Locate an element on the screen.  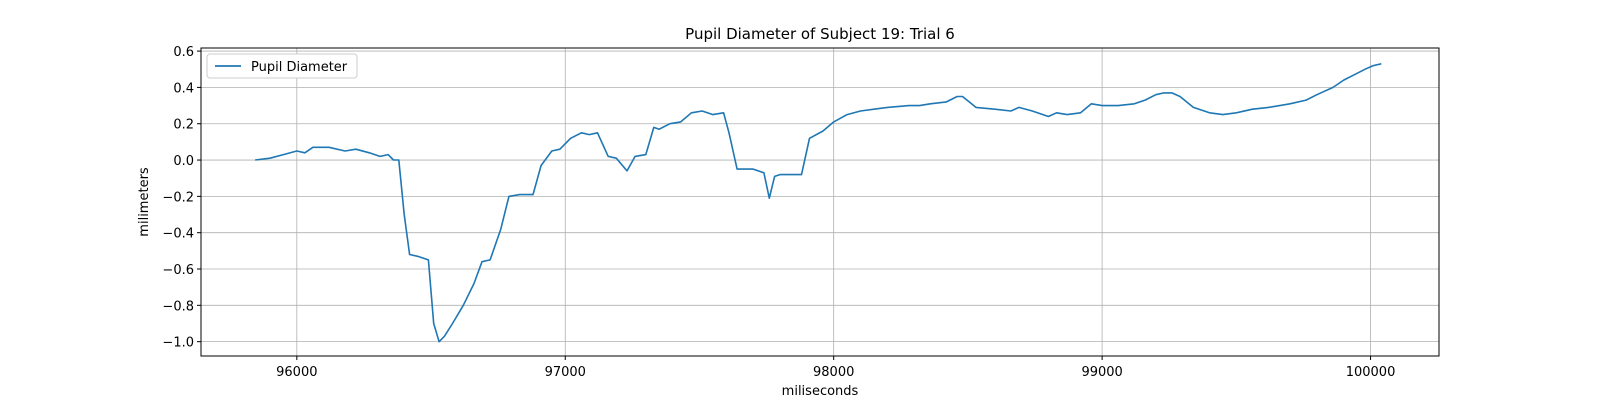
y-tick-label: −0.6 is located at coordinates (178, 270).